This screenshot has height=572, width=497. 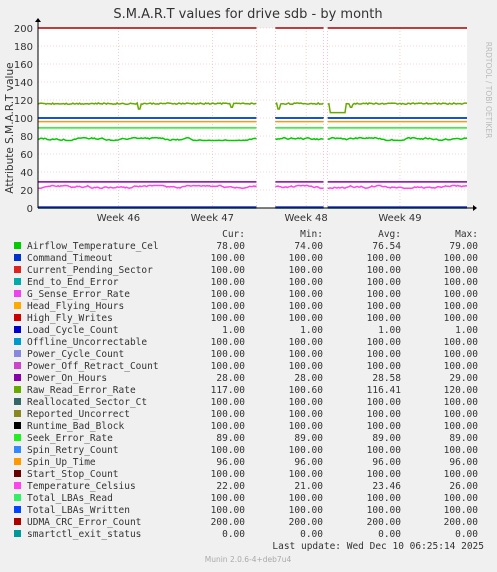 I want to click on x-tick-label: Week 49, so click(x=399, y=218).